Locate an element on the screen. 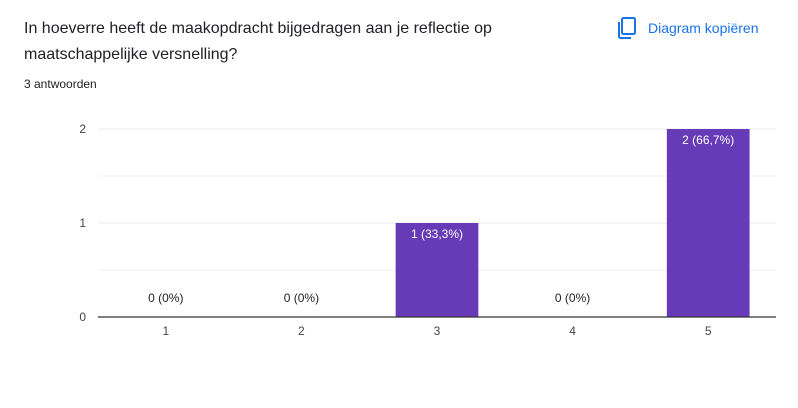  y-tick-label: 2 is located at coordinates (82, 129).